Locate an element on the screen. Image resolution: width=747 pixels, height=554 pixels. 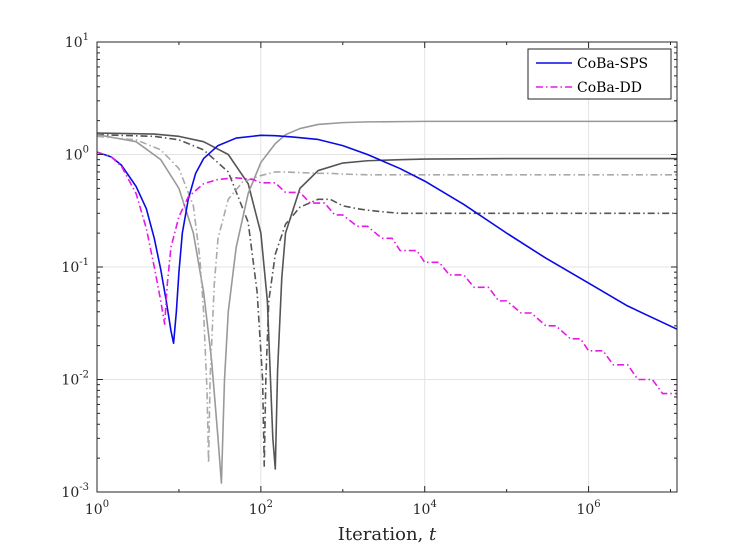
legend: CoBa-SPS CoBa-DD is located at coordinates (599, 74).